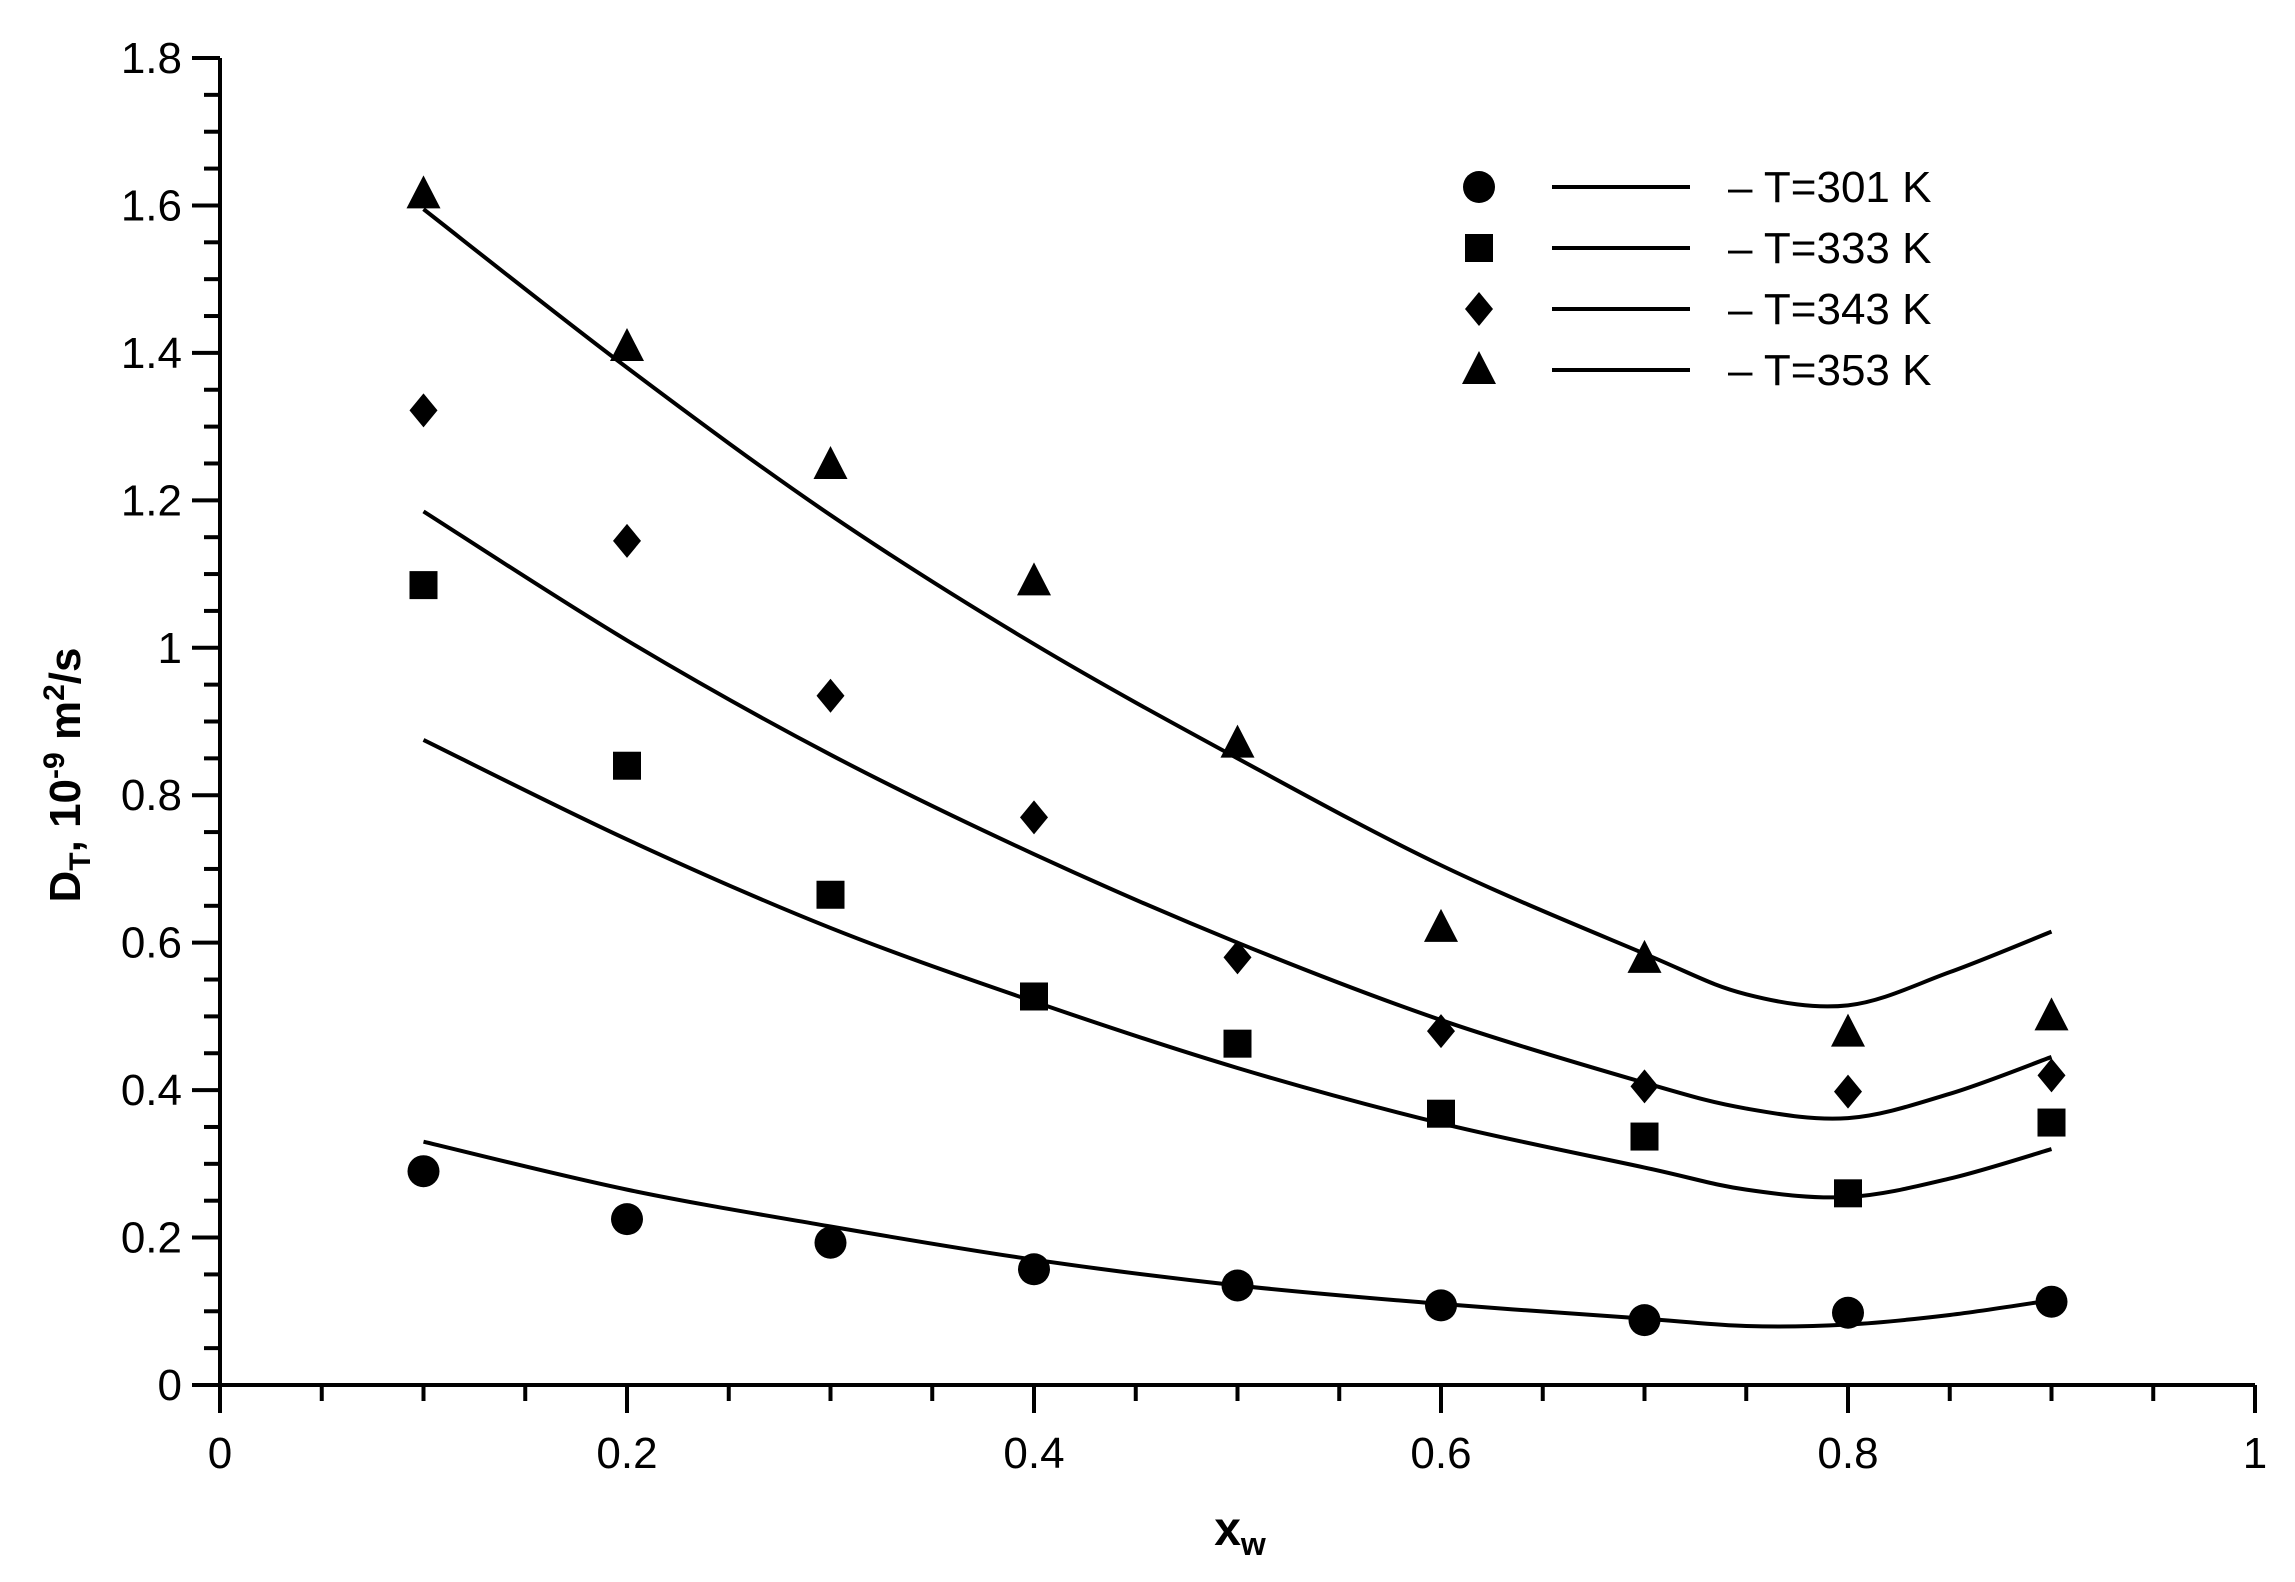  I want to click on y-tick-label: 1.8, so click(151, 58).